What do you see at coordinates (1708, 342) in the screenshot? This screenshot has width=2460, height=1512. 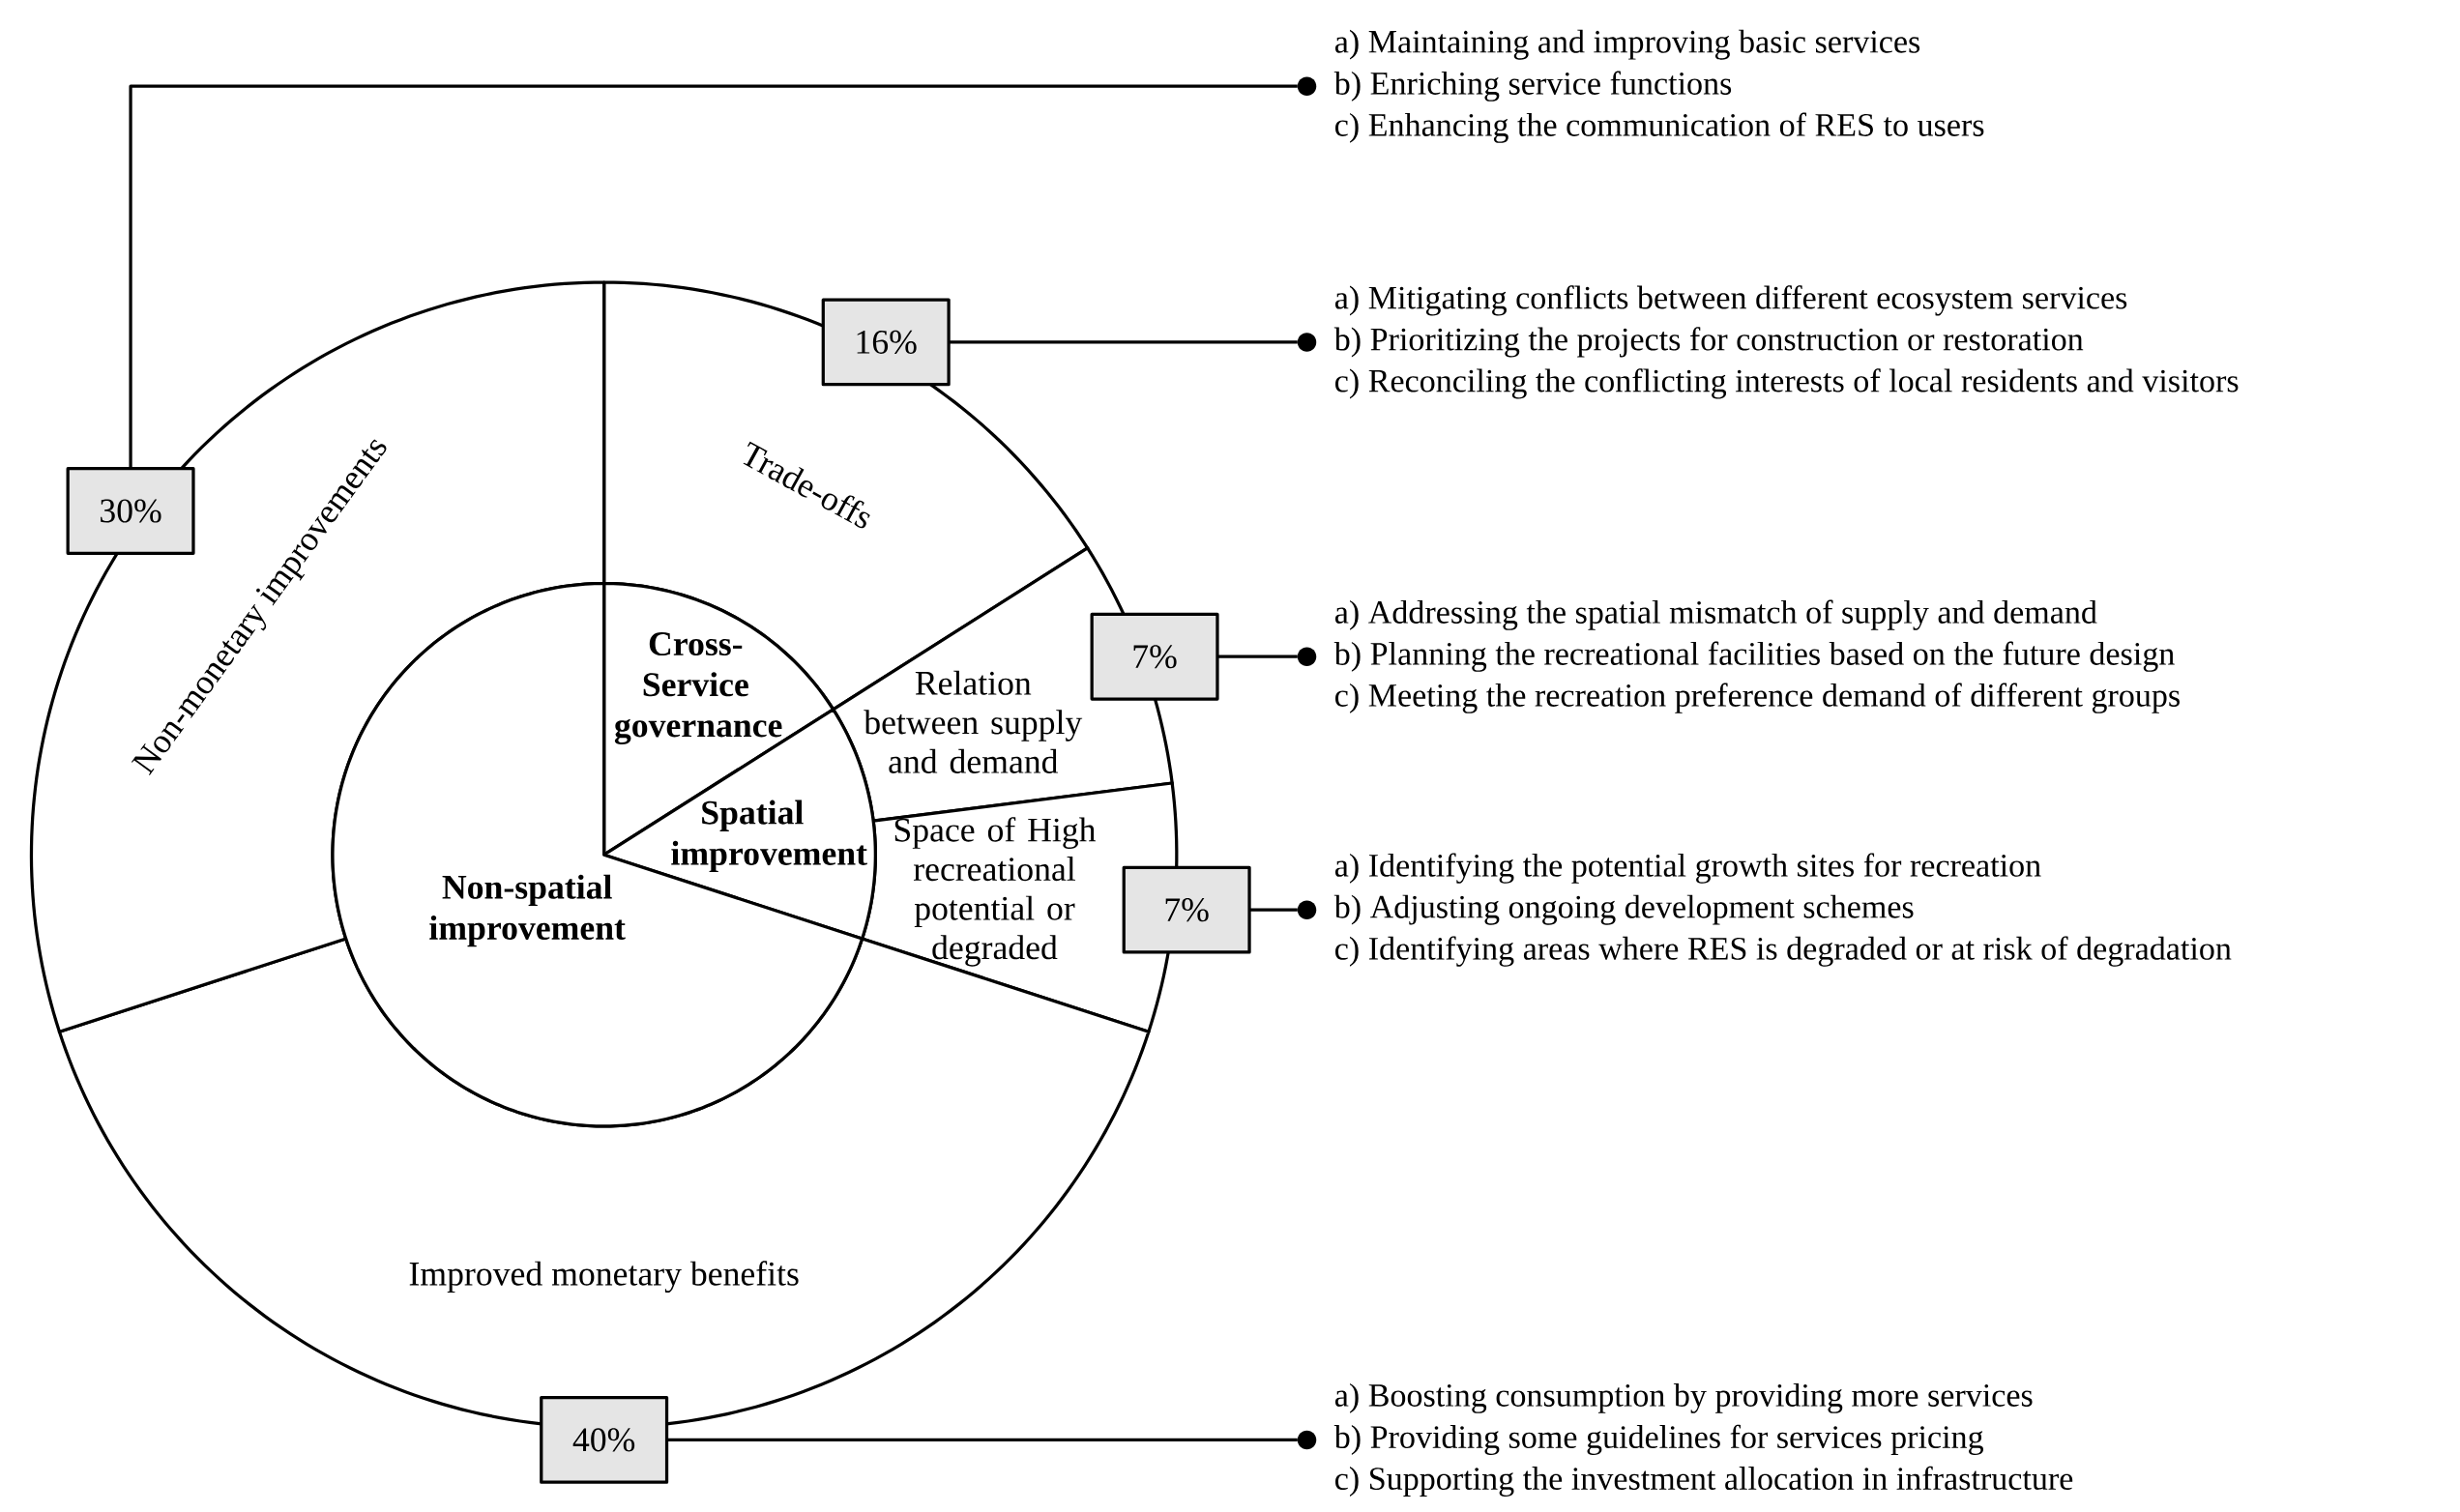 I see `text: b) Prioritizing the projects for construction or restoration` at bounding box center [1708, 342].